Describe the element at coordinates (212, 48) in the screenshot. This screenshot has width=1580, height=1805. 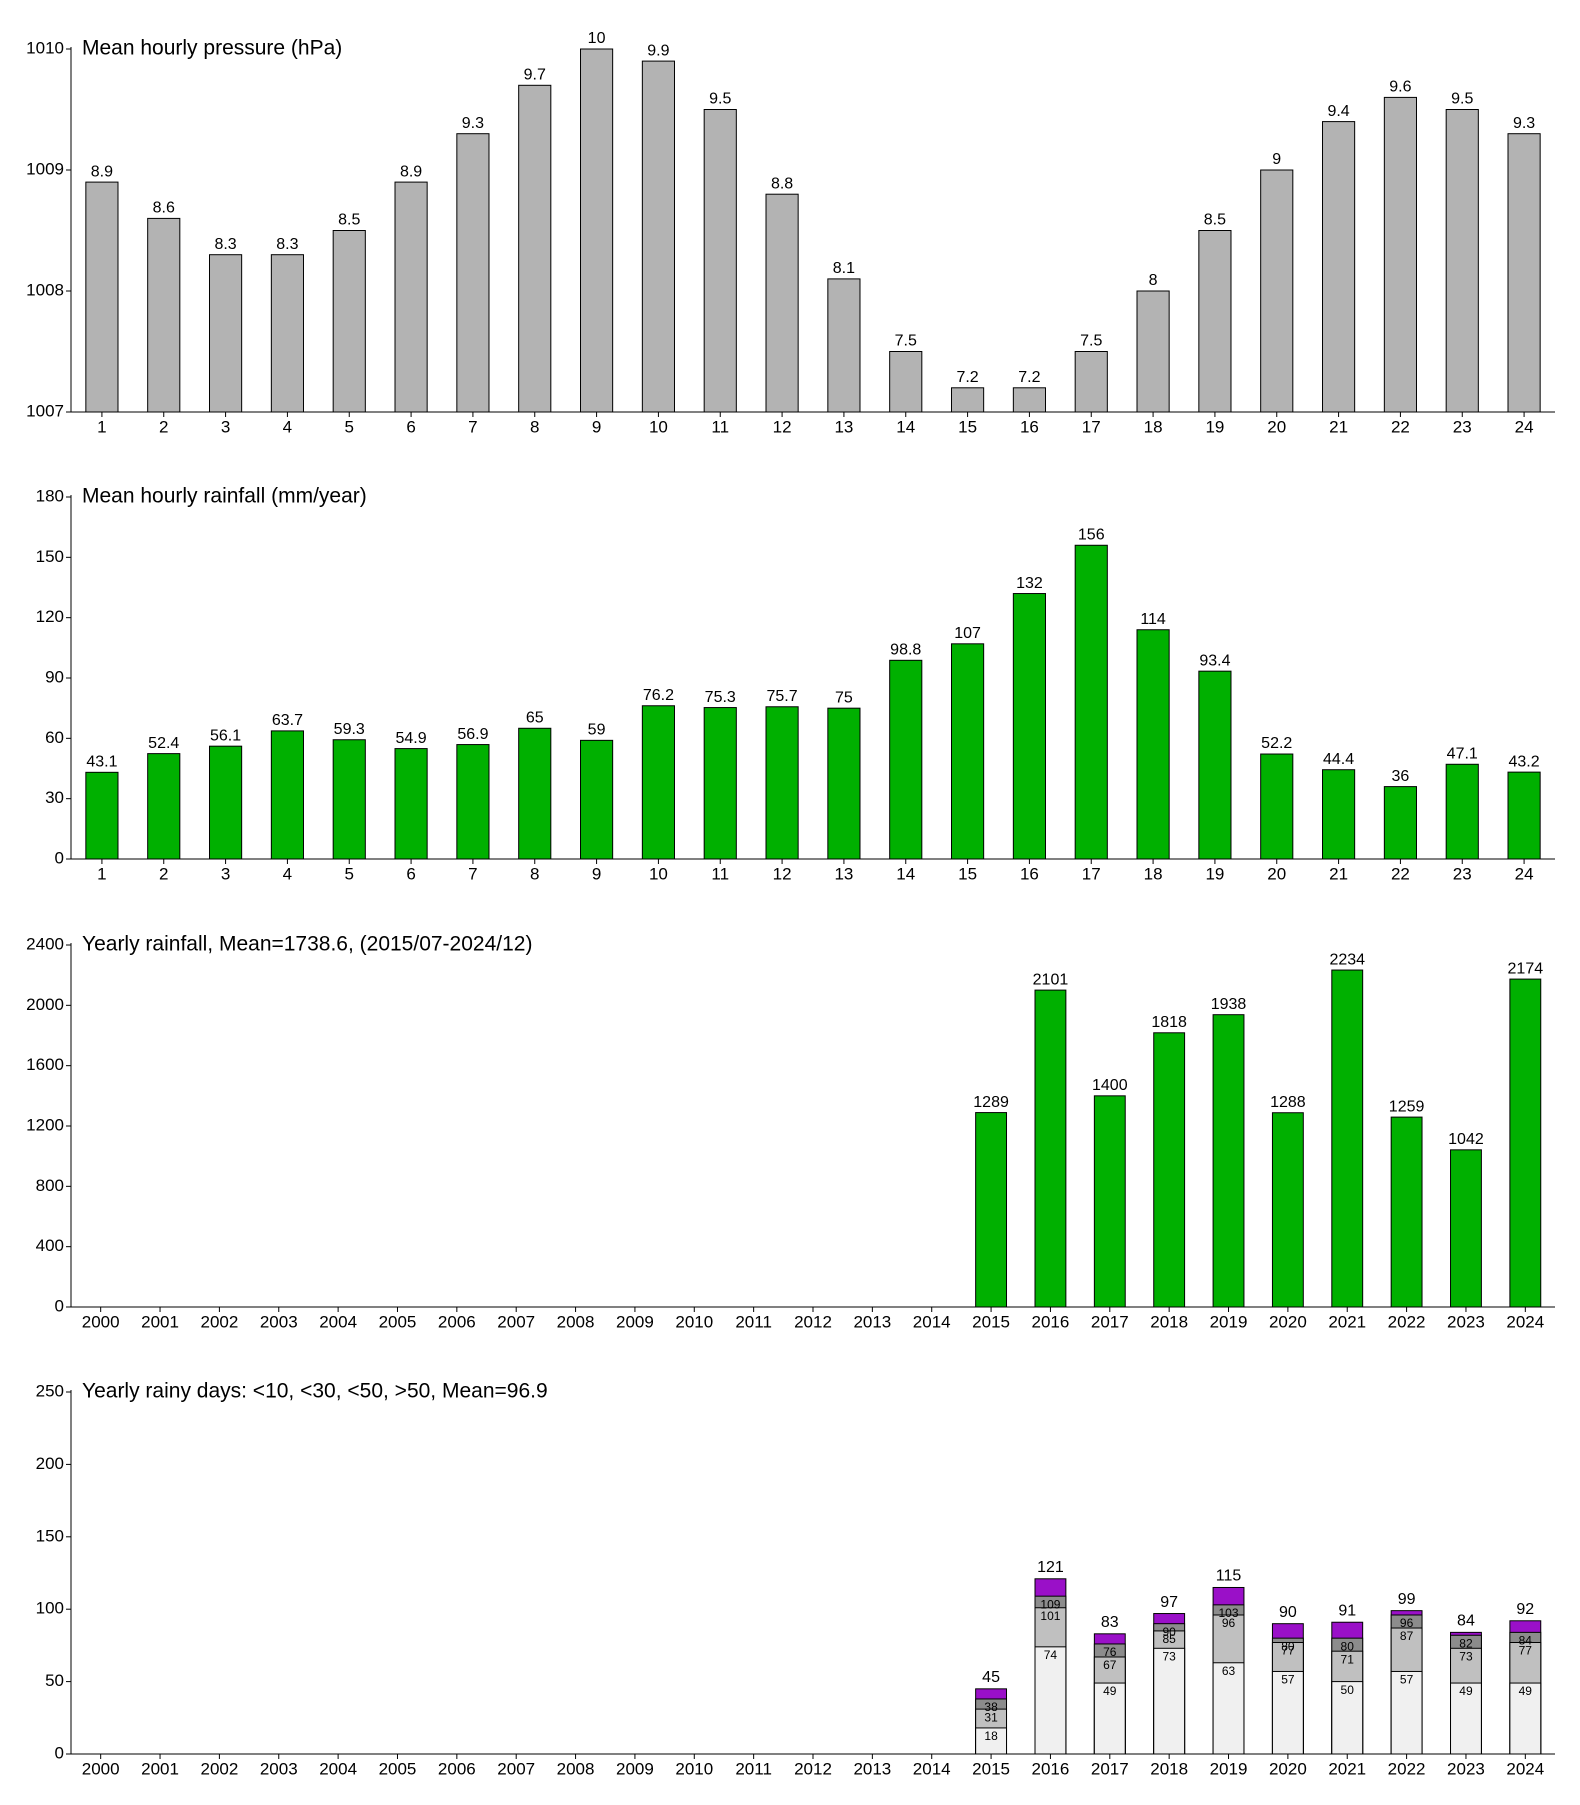
I see `chart-title: Mean hourly pressure (hPa)` at that location.